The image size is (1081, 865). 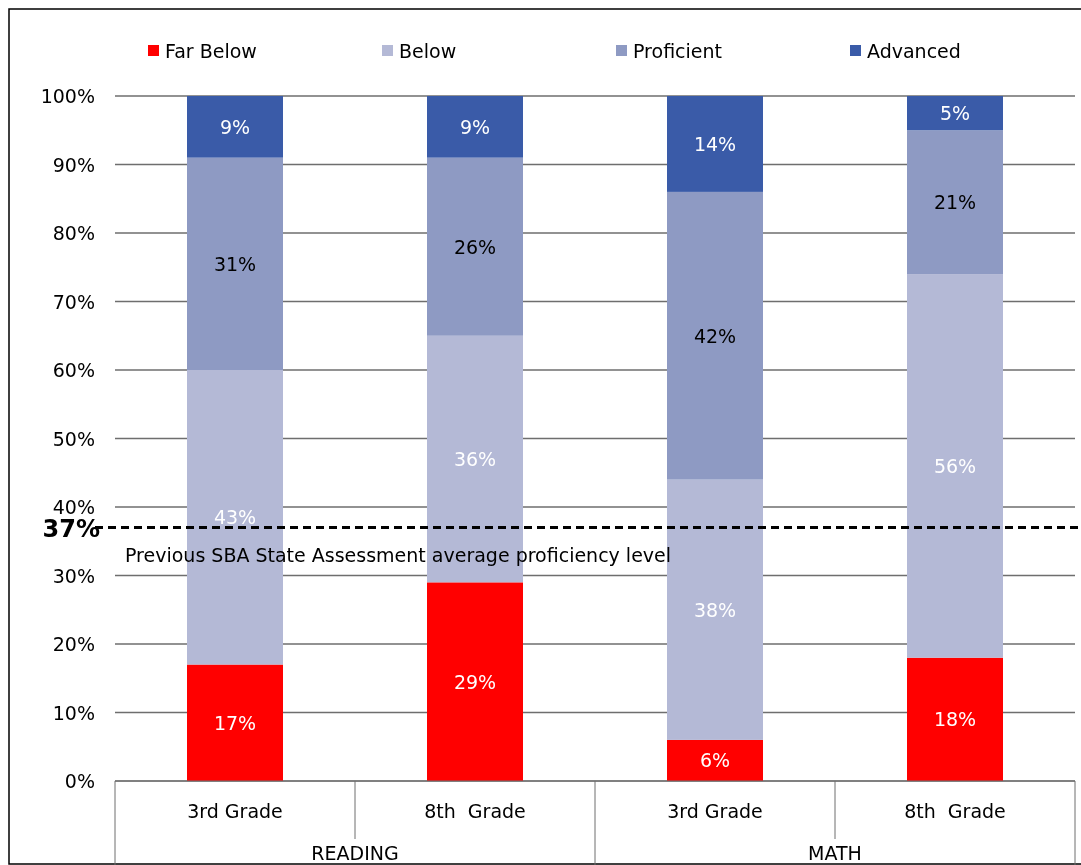 I want to click on y-tick-label: 10%, so click(x=73, y=712).